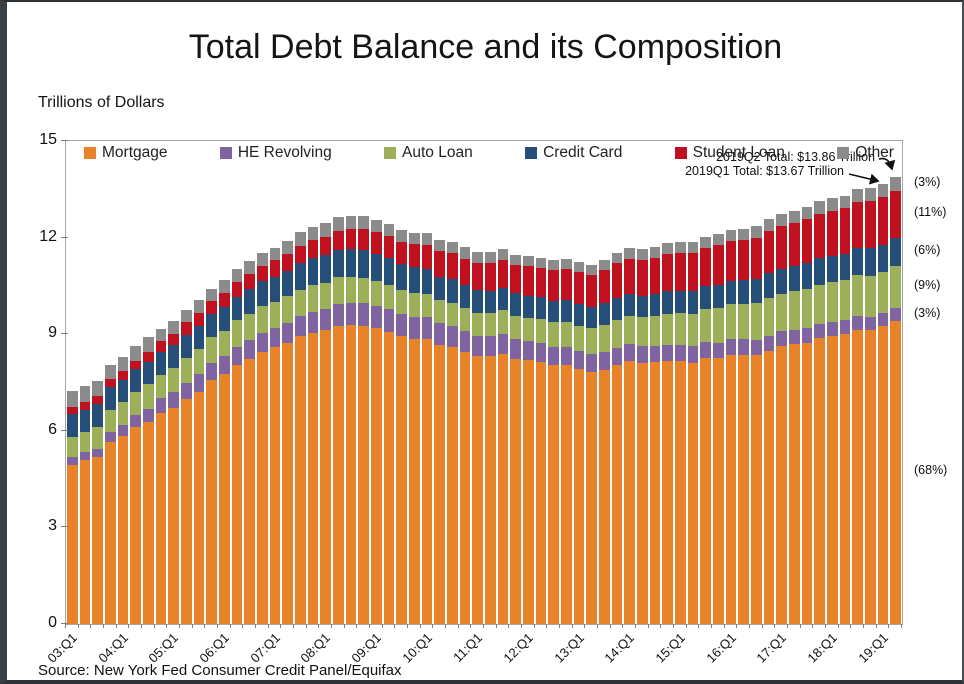  I want to click on bar-14:Q3, so click(655, 435).